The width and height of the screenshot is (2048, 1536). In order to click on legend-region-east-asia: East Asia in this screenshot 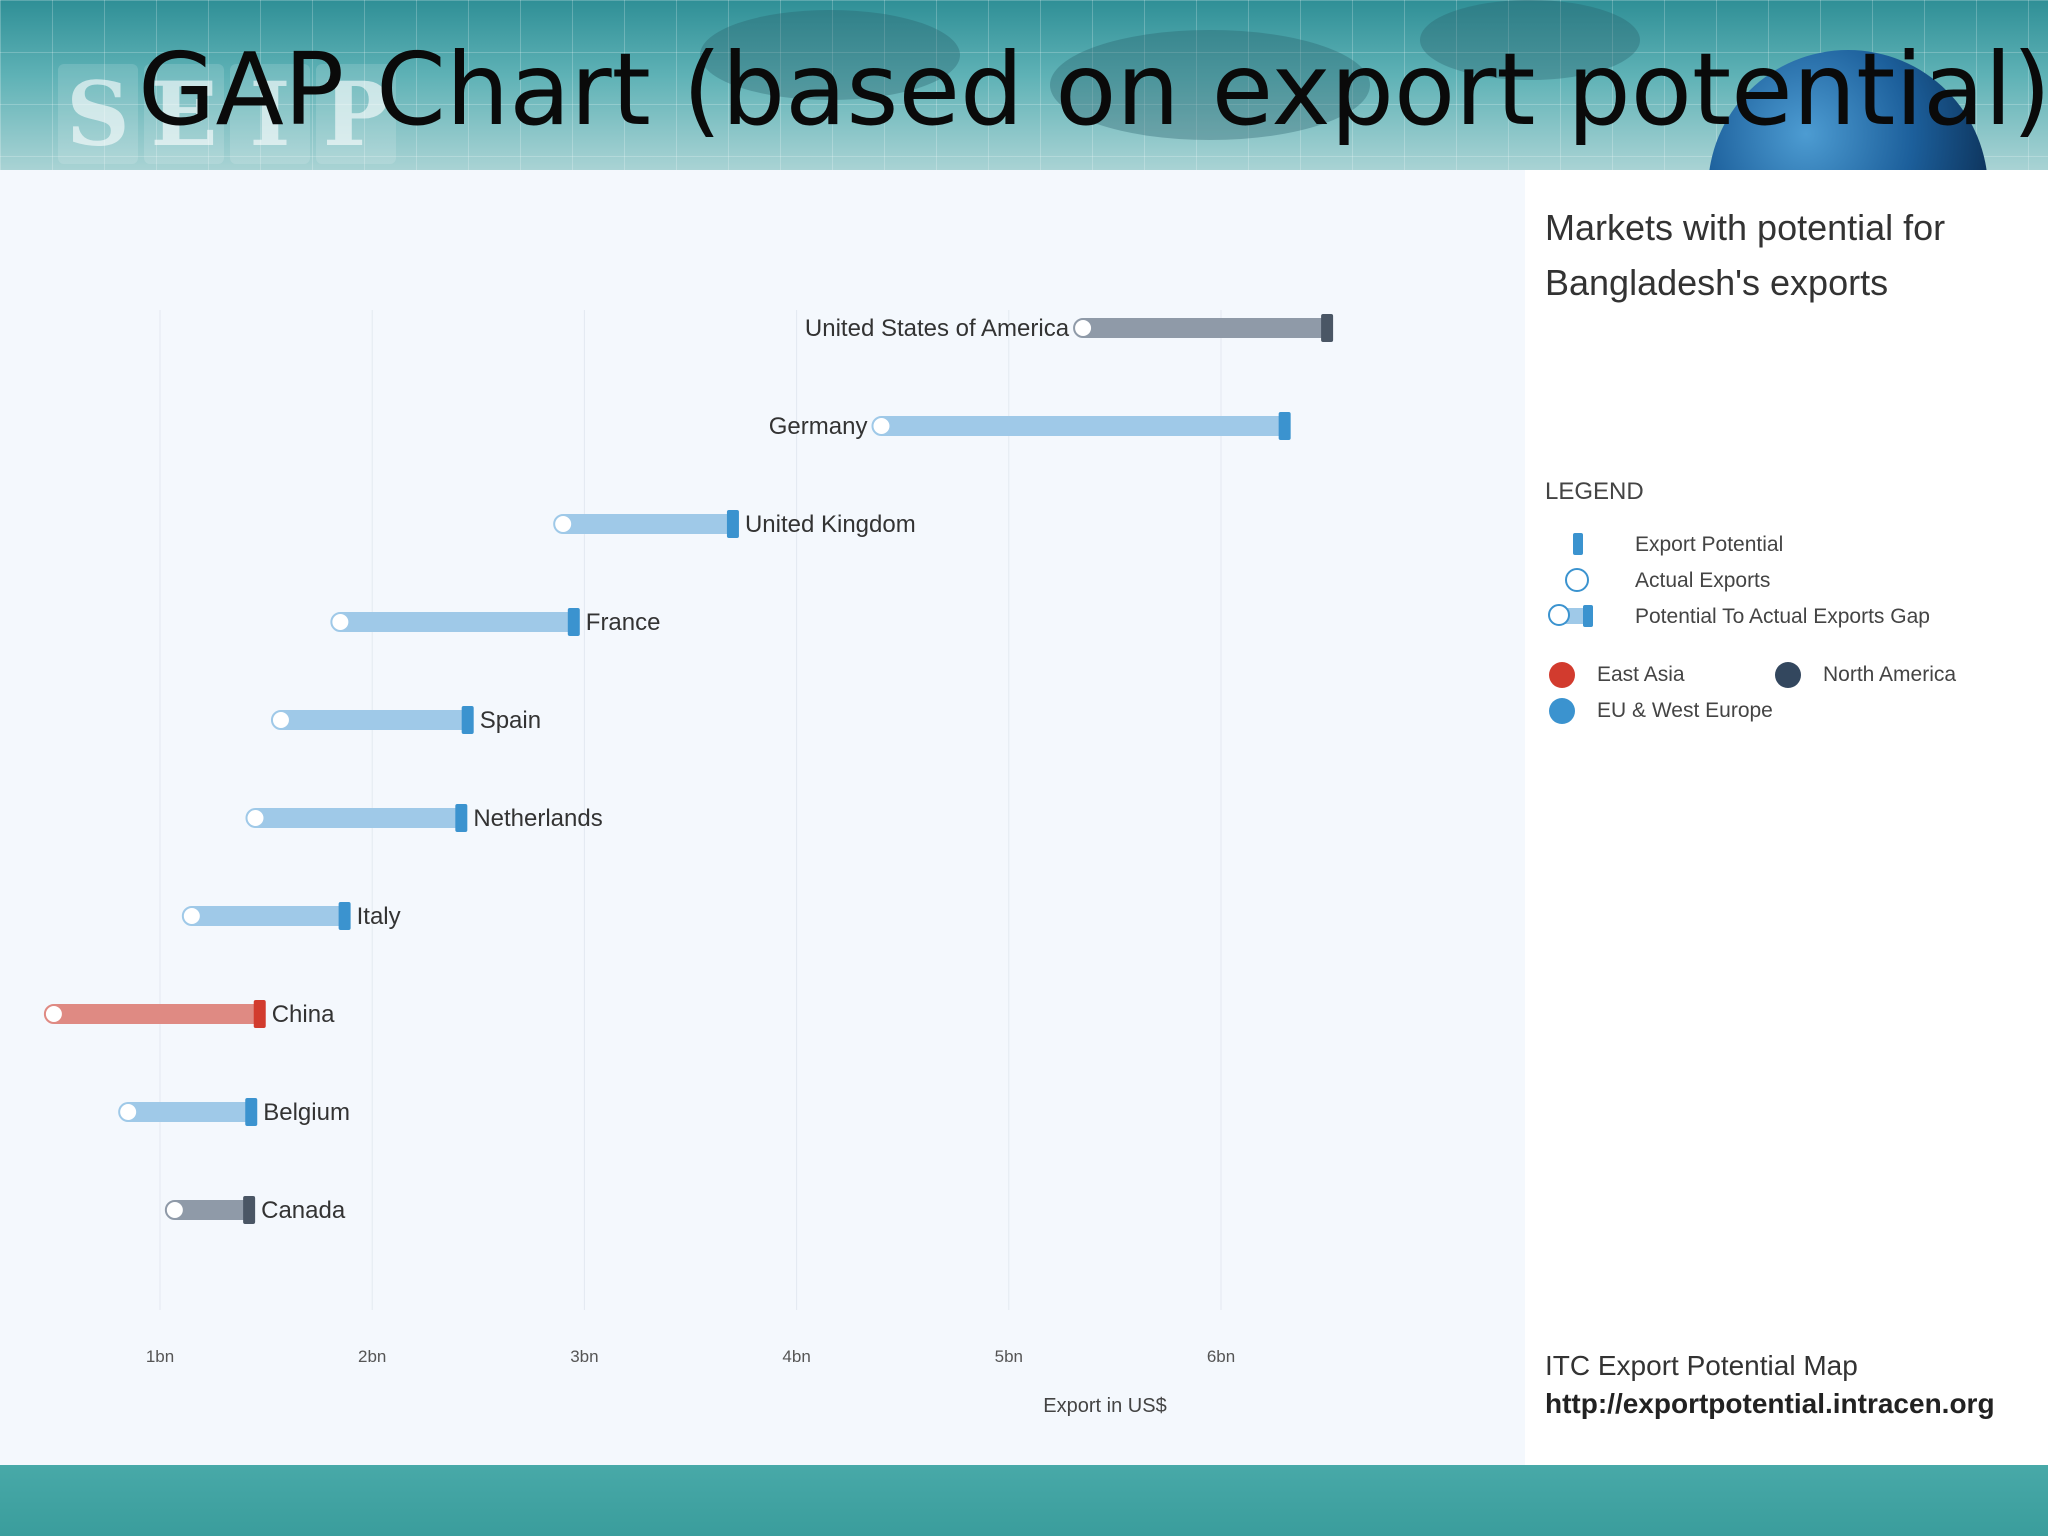, I will do `click(1617, 675)`.